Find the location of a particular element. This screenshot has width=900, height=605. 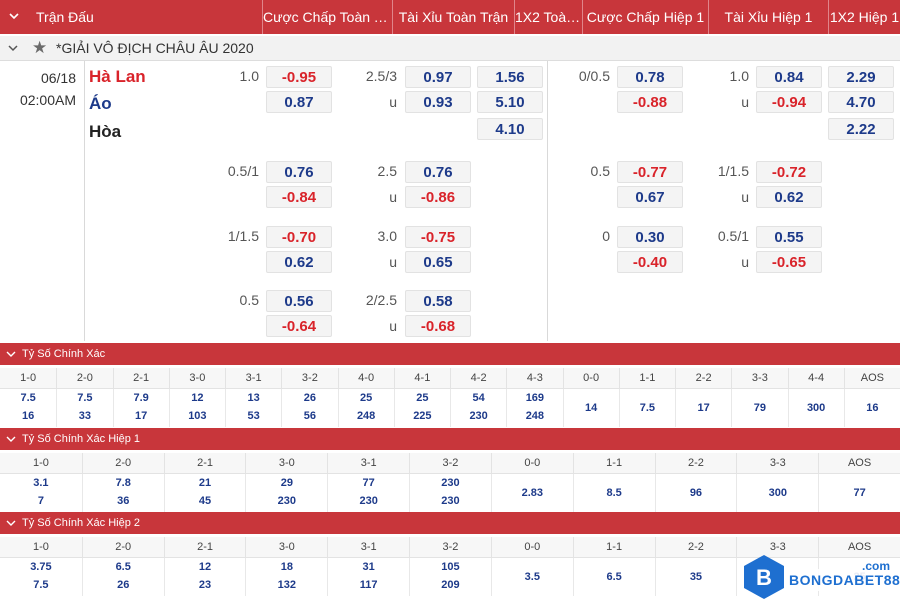

score-odd: 300 is located at coordinates (777, 493).